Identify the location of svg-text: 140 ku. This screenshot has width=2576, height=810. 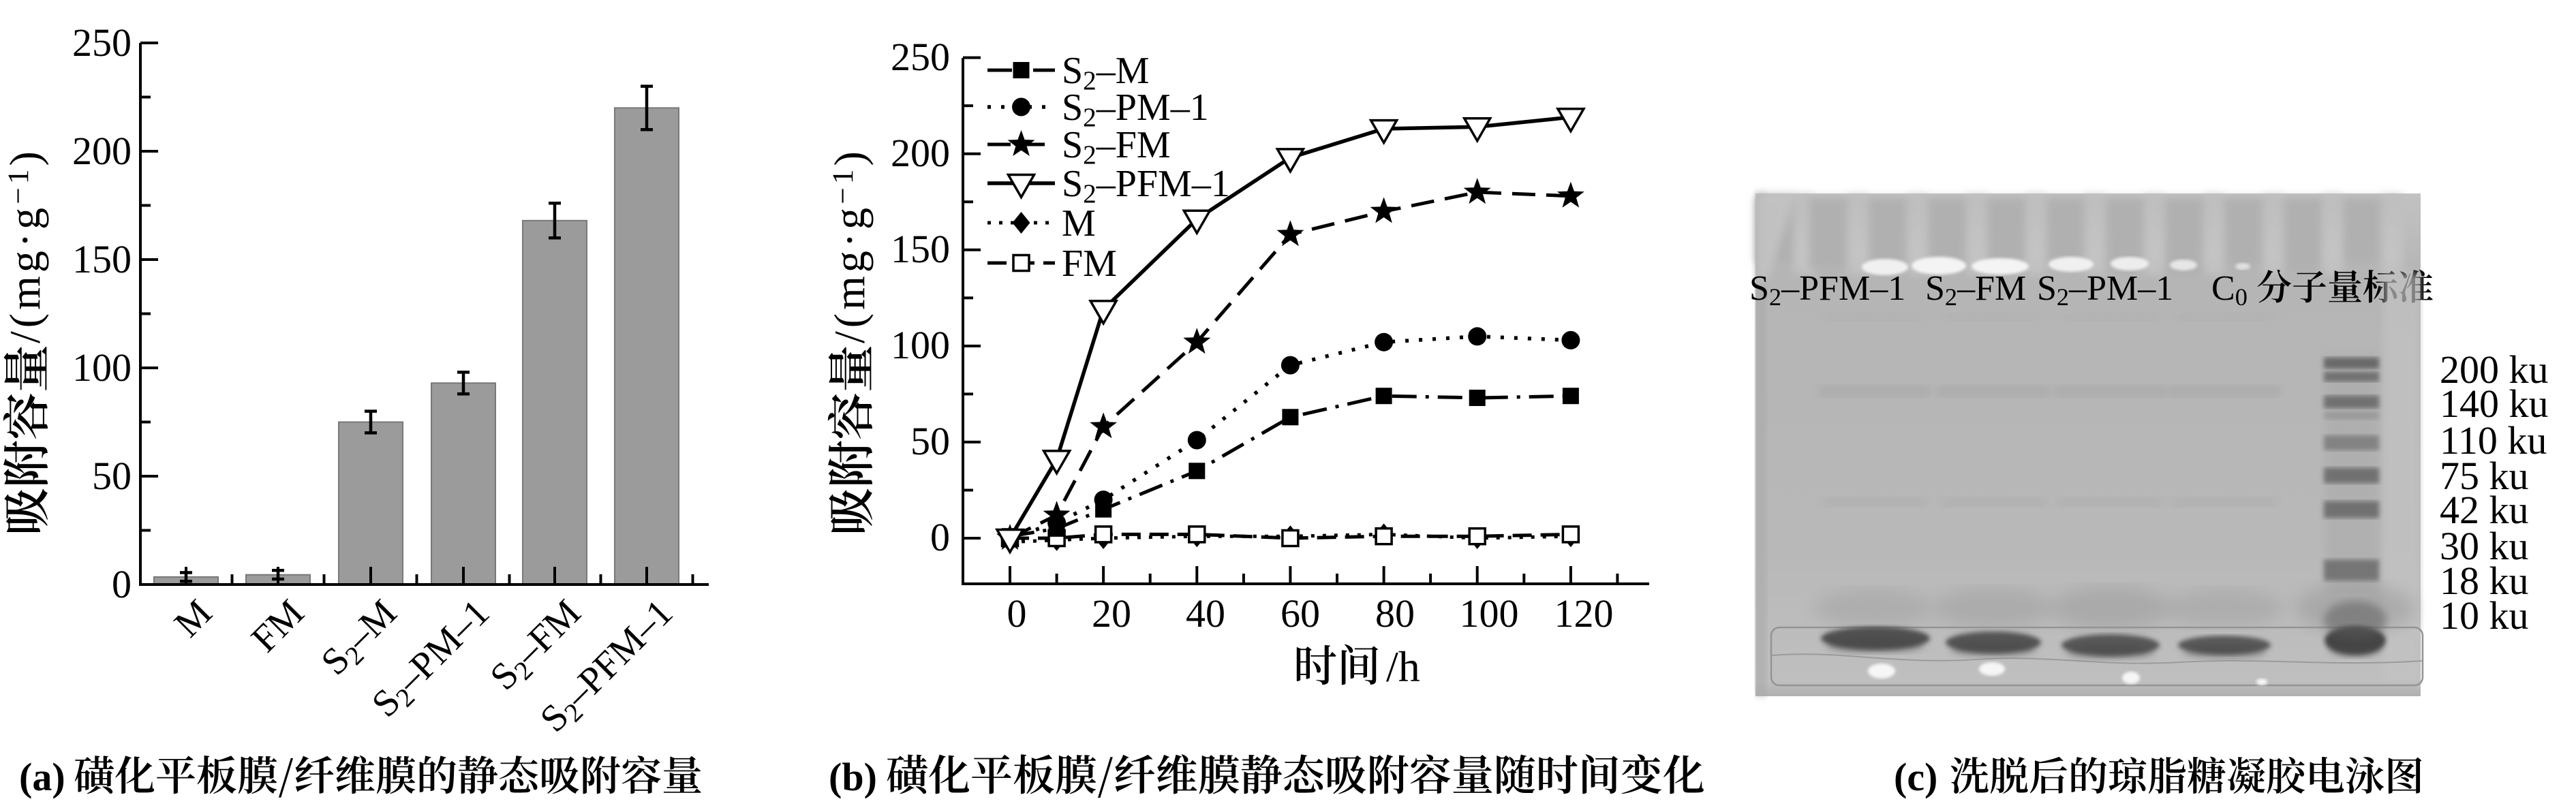
(2494, 403).